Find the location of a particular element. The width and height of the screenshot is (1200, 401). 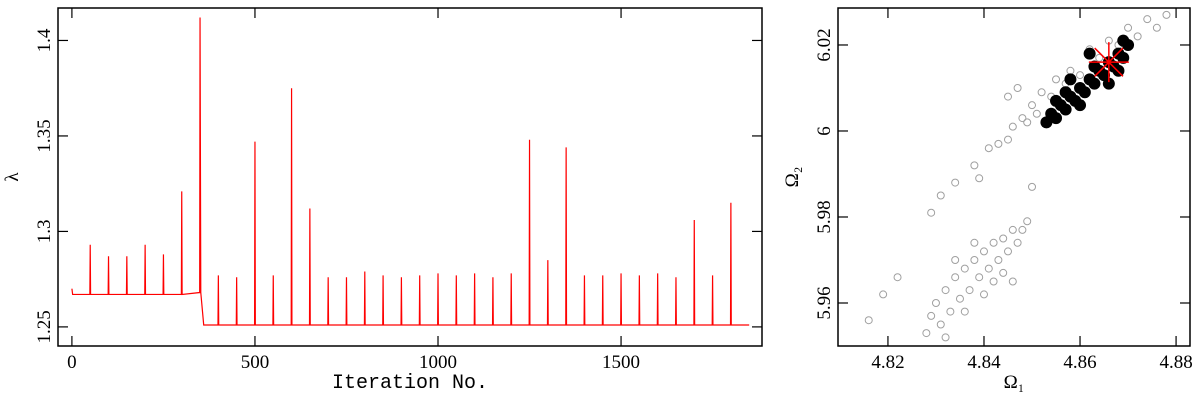

x-tick-label: 4.82 is located at coordinates (887, 362).